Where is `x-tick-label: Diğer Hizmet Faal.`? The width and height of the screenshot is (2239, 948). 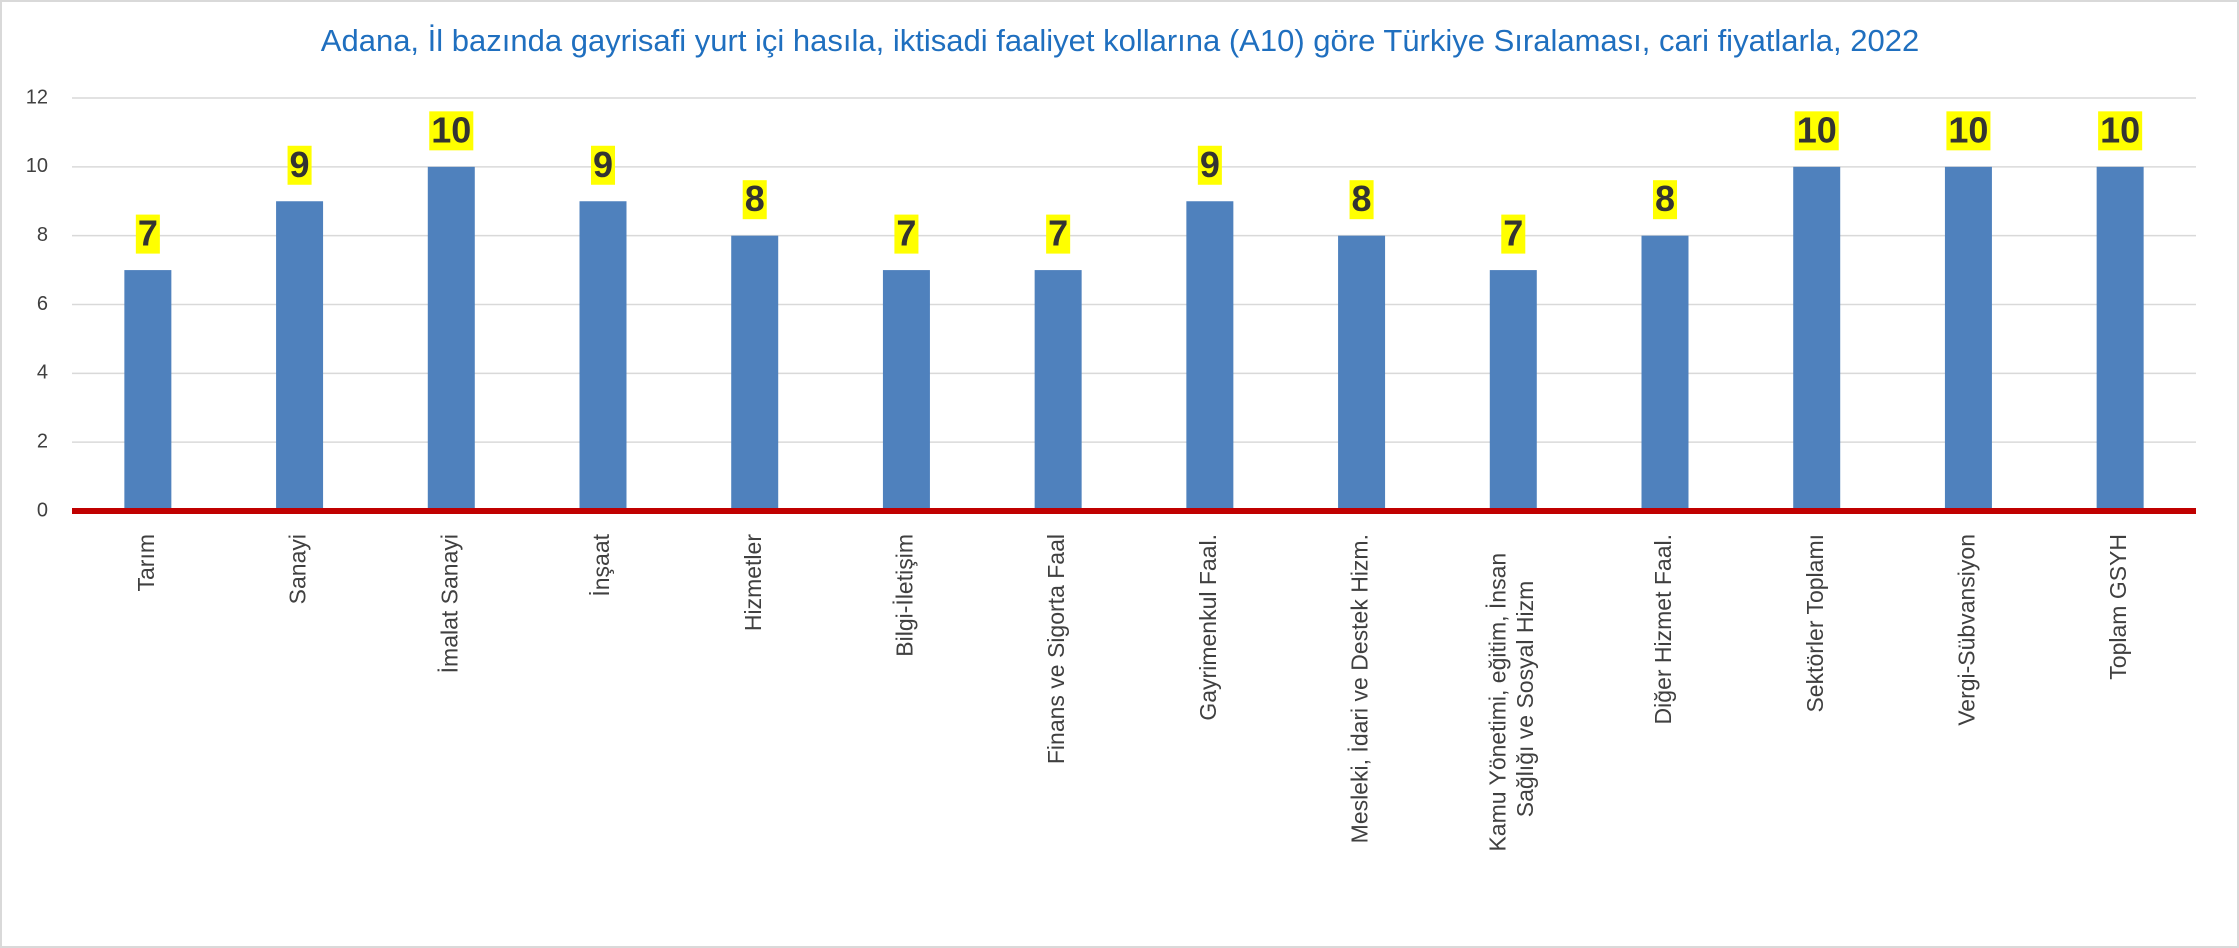 x-tick-label: Diğer Hizmet Faal. is located at coordinates (1663, 629).